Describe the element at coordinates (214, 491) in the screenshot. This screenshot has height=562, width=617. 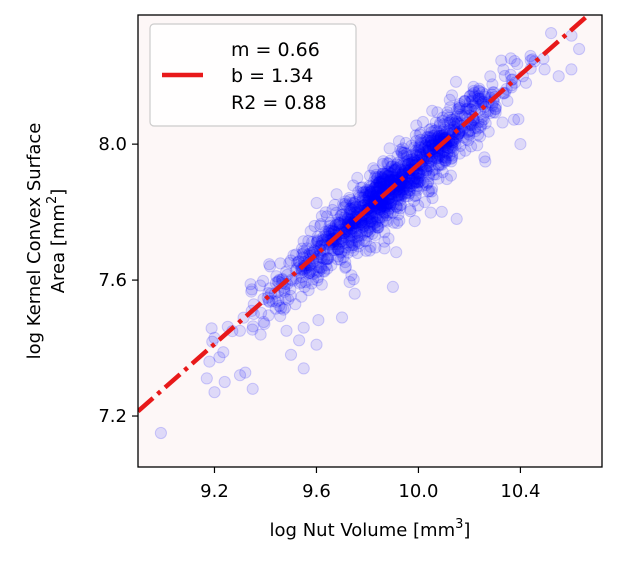
I see `x-tick-label: 9.2` at that location.